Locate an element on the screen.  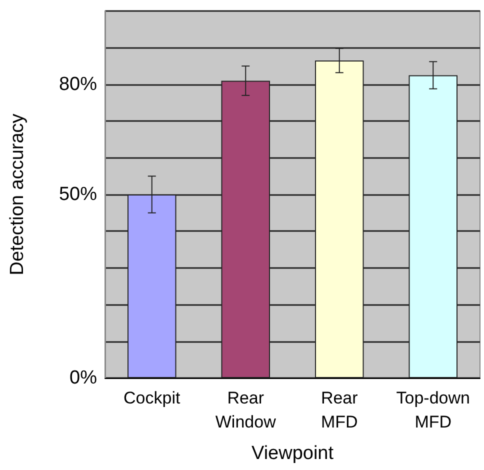
y-axis-title: Detection accuracy is located at coordinates (17, 194).